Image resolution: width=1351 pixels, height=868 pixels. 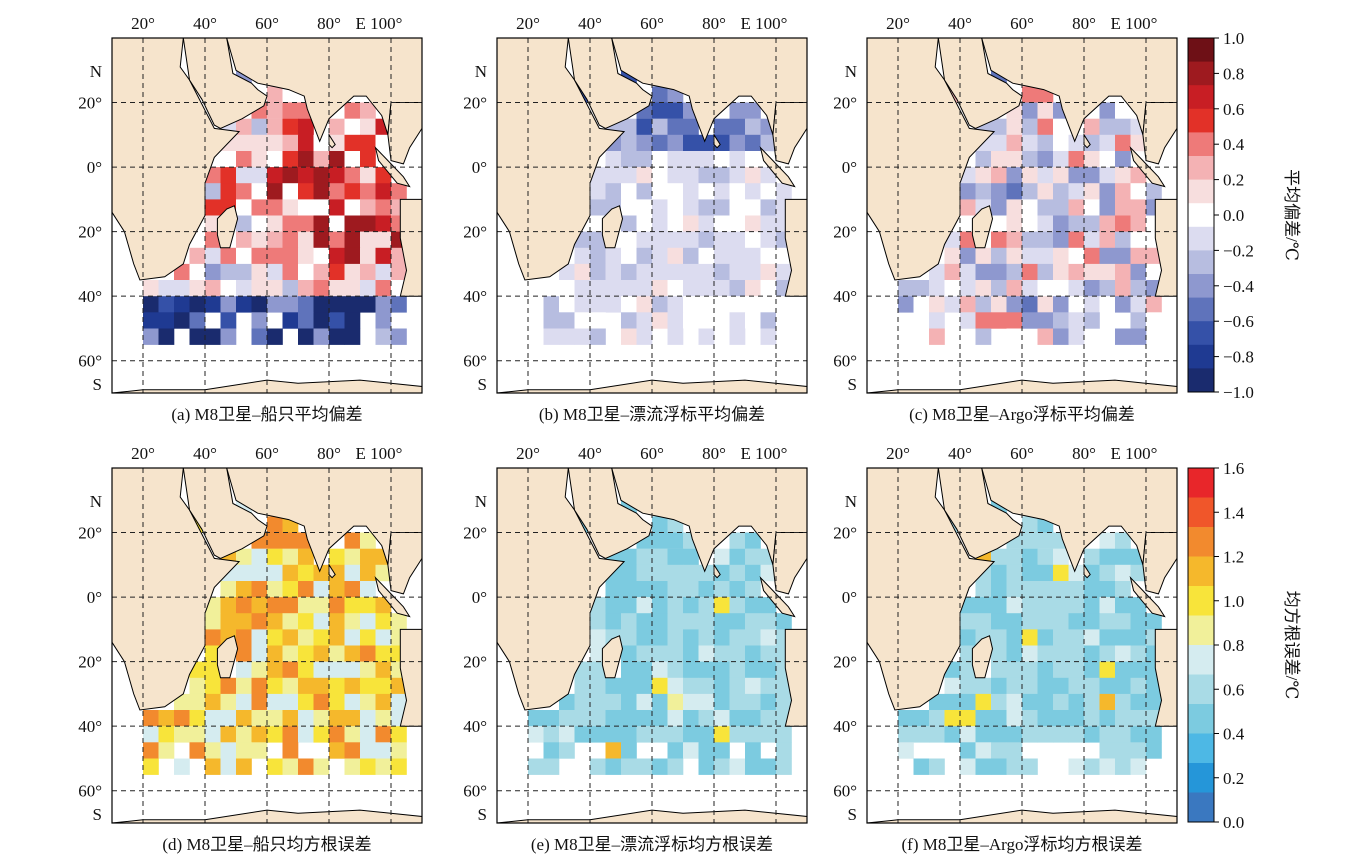 I want to click on colorbar-rmse-ticks: 1.6 1.4 1.2 1.0 0.8 0.6 0.4 0.2 0.0, so click(x=1229, y=645).